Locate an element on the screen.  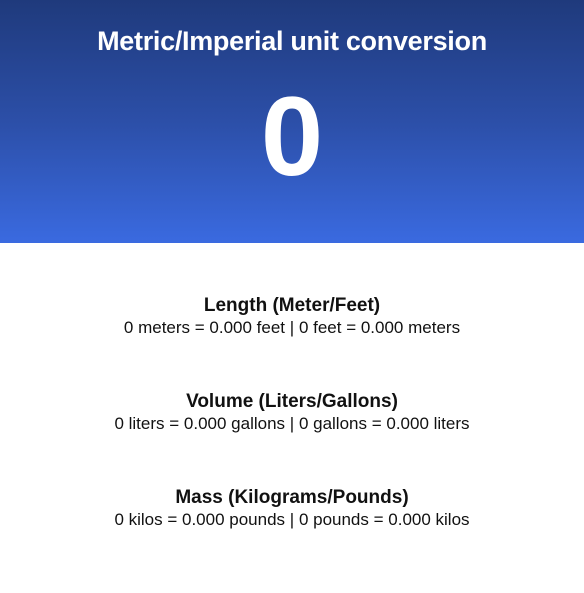
length-heading: Length (Meter/Feet) is located at coordinates (292, 305).